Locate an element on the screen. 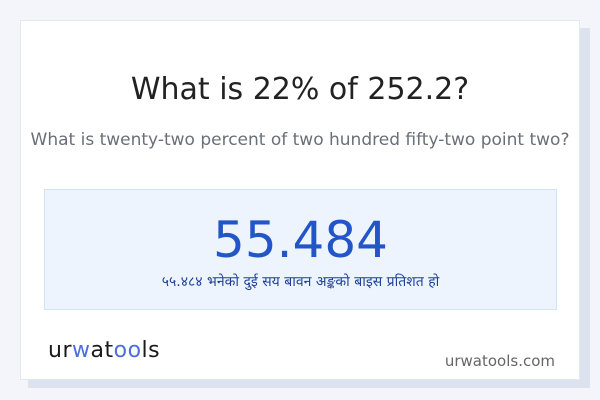 This screenshot has width=600, height=400. result-value: 55.484 is located at coordinates (300, 240).